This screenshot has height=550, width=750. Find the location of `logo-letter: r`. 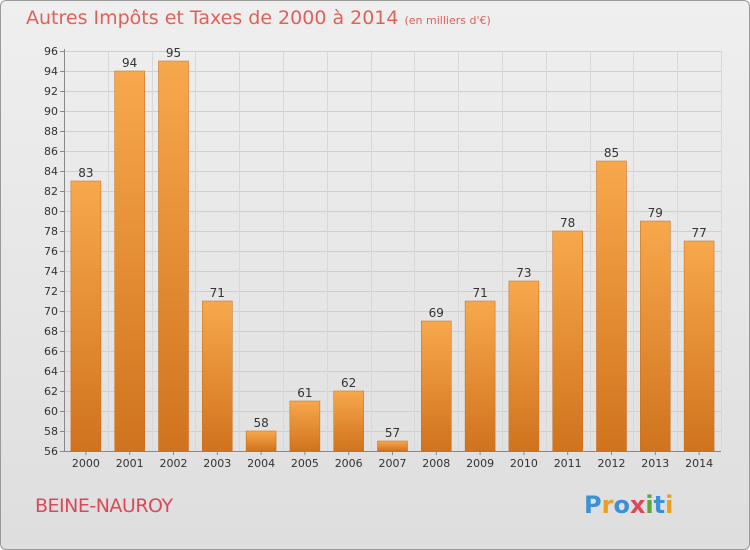

logo-letter: r is located at coordinates (607, 505).